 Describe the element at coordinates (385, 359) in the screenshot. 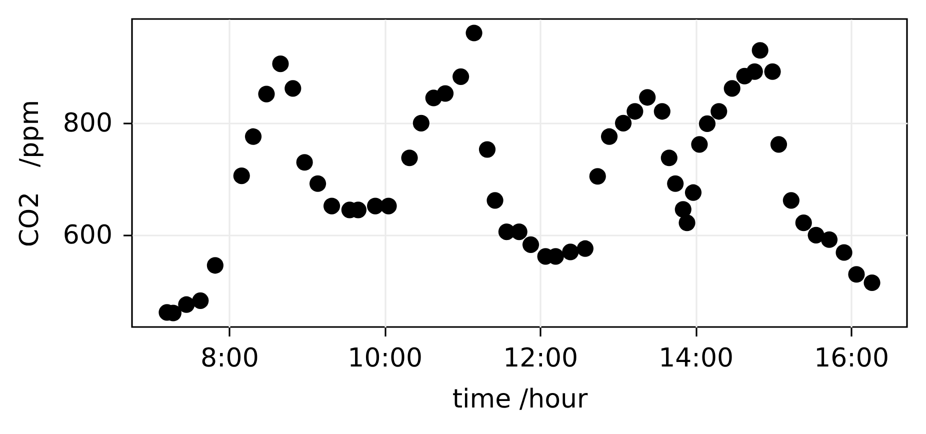

I see `x-tick-label: 10:00` at that location.